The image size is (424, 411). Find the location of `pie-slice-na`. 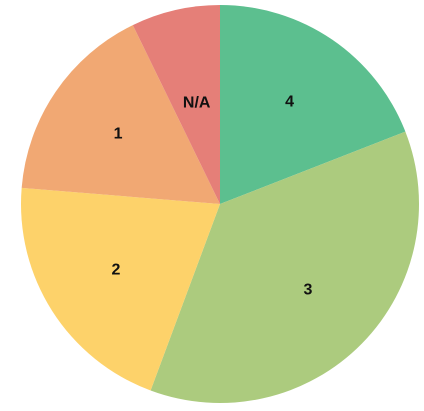

pie-slice-na is located at coordinates (176, 104).